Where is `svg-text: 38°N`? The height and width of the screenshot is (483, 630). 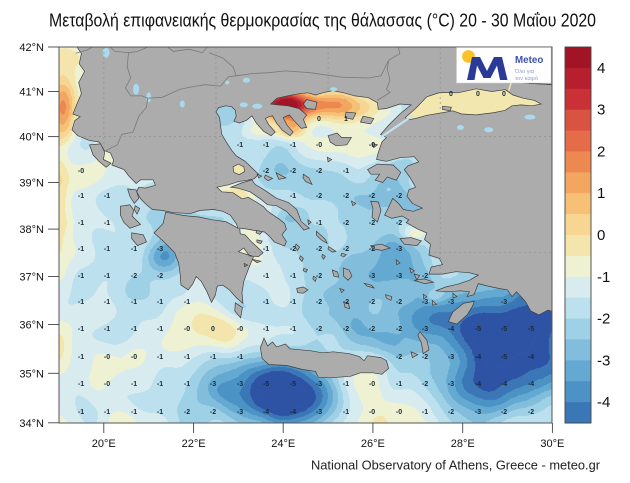
svg-text: 38°N is located at coordinates (31, 230).